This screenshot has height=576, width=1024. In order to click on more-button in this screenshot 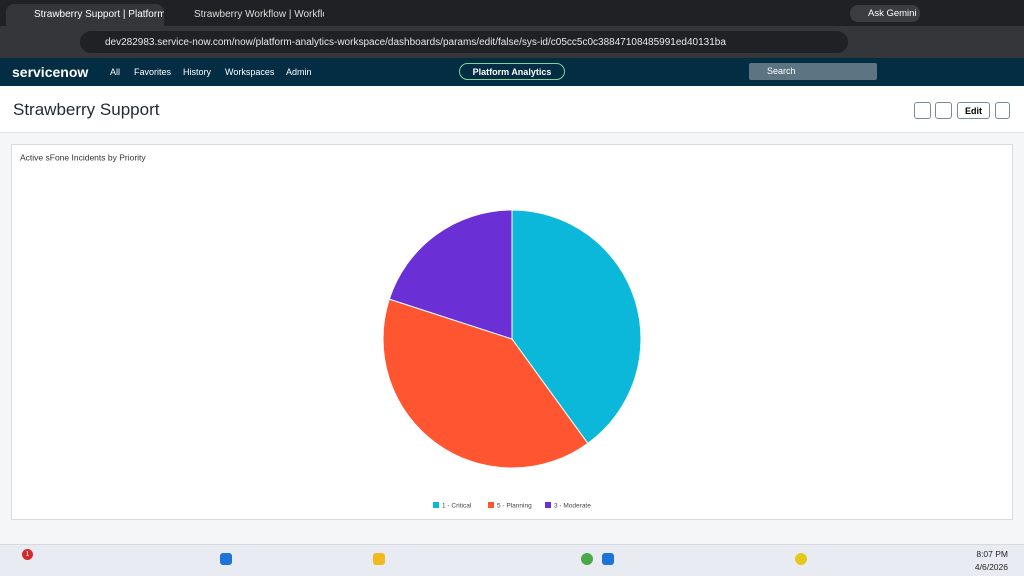, I will do `click(1002, 110)`.